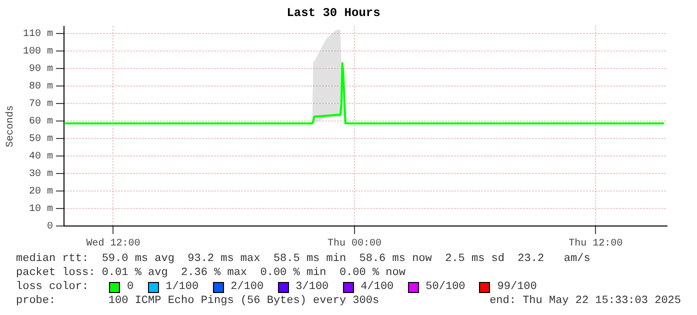 Image resolution: width=697 pixels, height=315 pixels. I want to click on y-axis-title: Seconds, so click(10, 126).